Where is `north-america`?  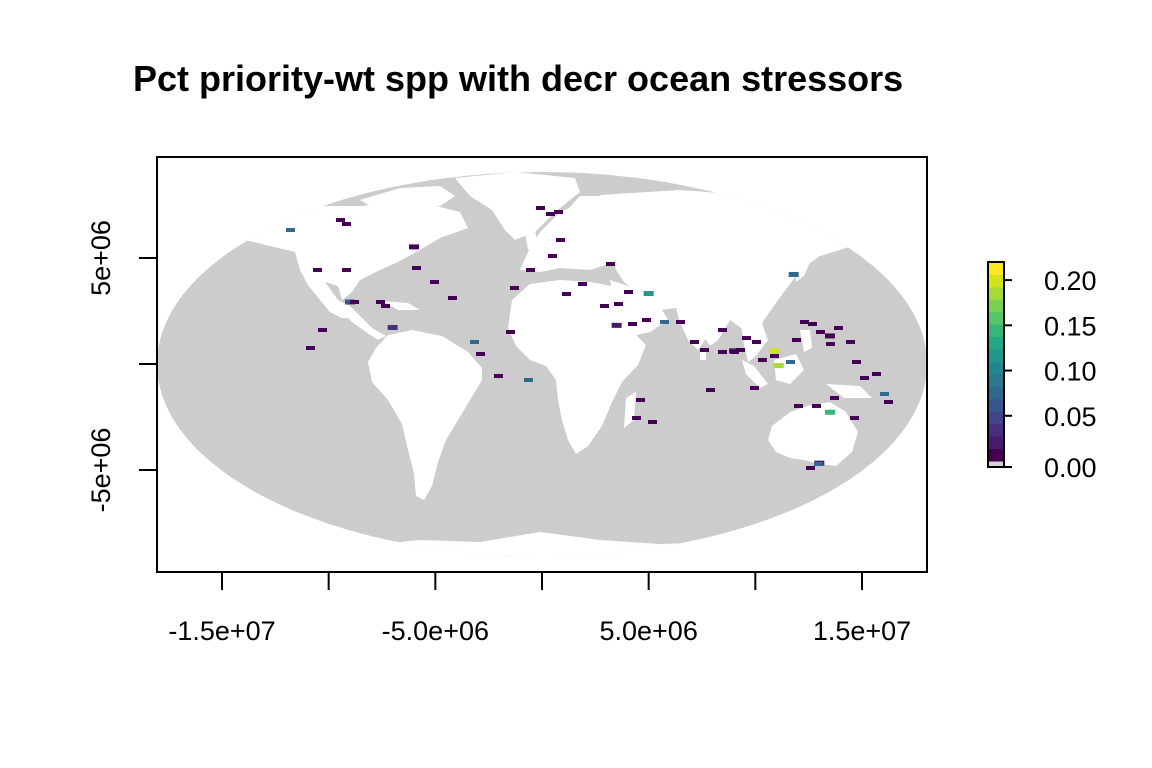 north-america is located at coordinates (334, 260).